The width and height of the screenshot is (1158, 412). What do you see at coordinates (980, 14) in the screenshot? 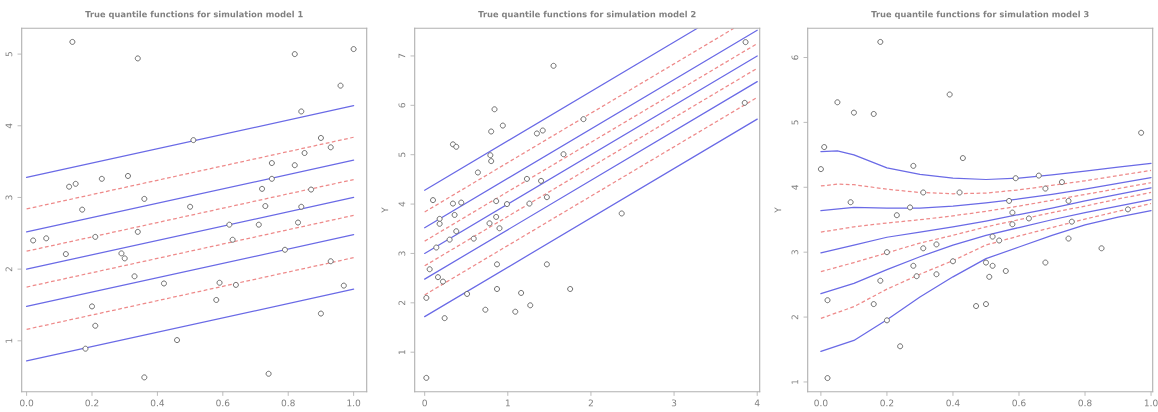
I see `chart-title: True quantile functions for simulation model 3` at bounding box center [980, 14].